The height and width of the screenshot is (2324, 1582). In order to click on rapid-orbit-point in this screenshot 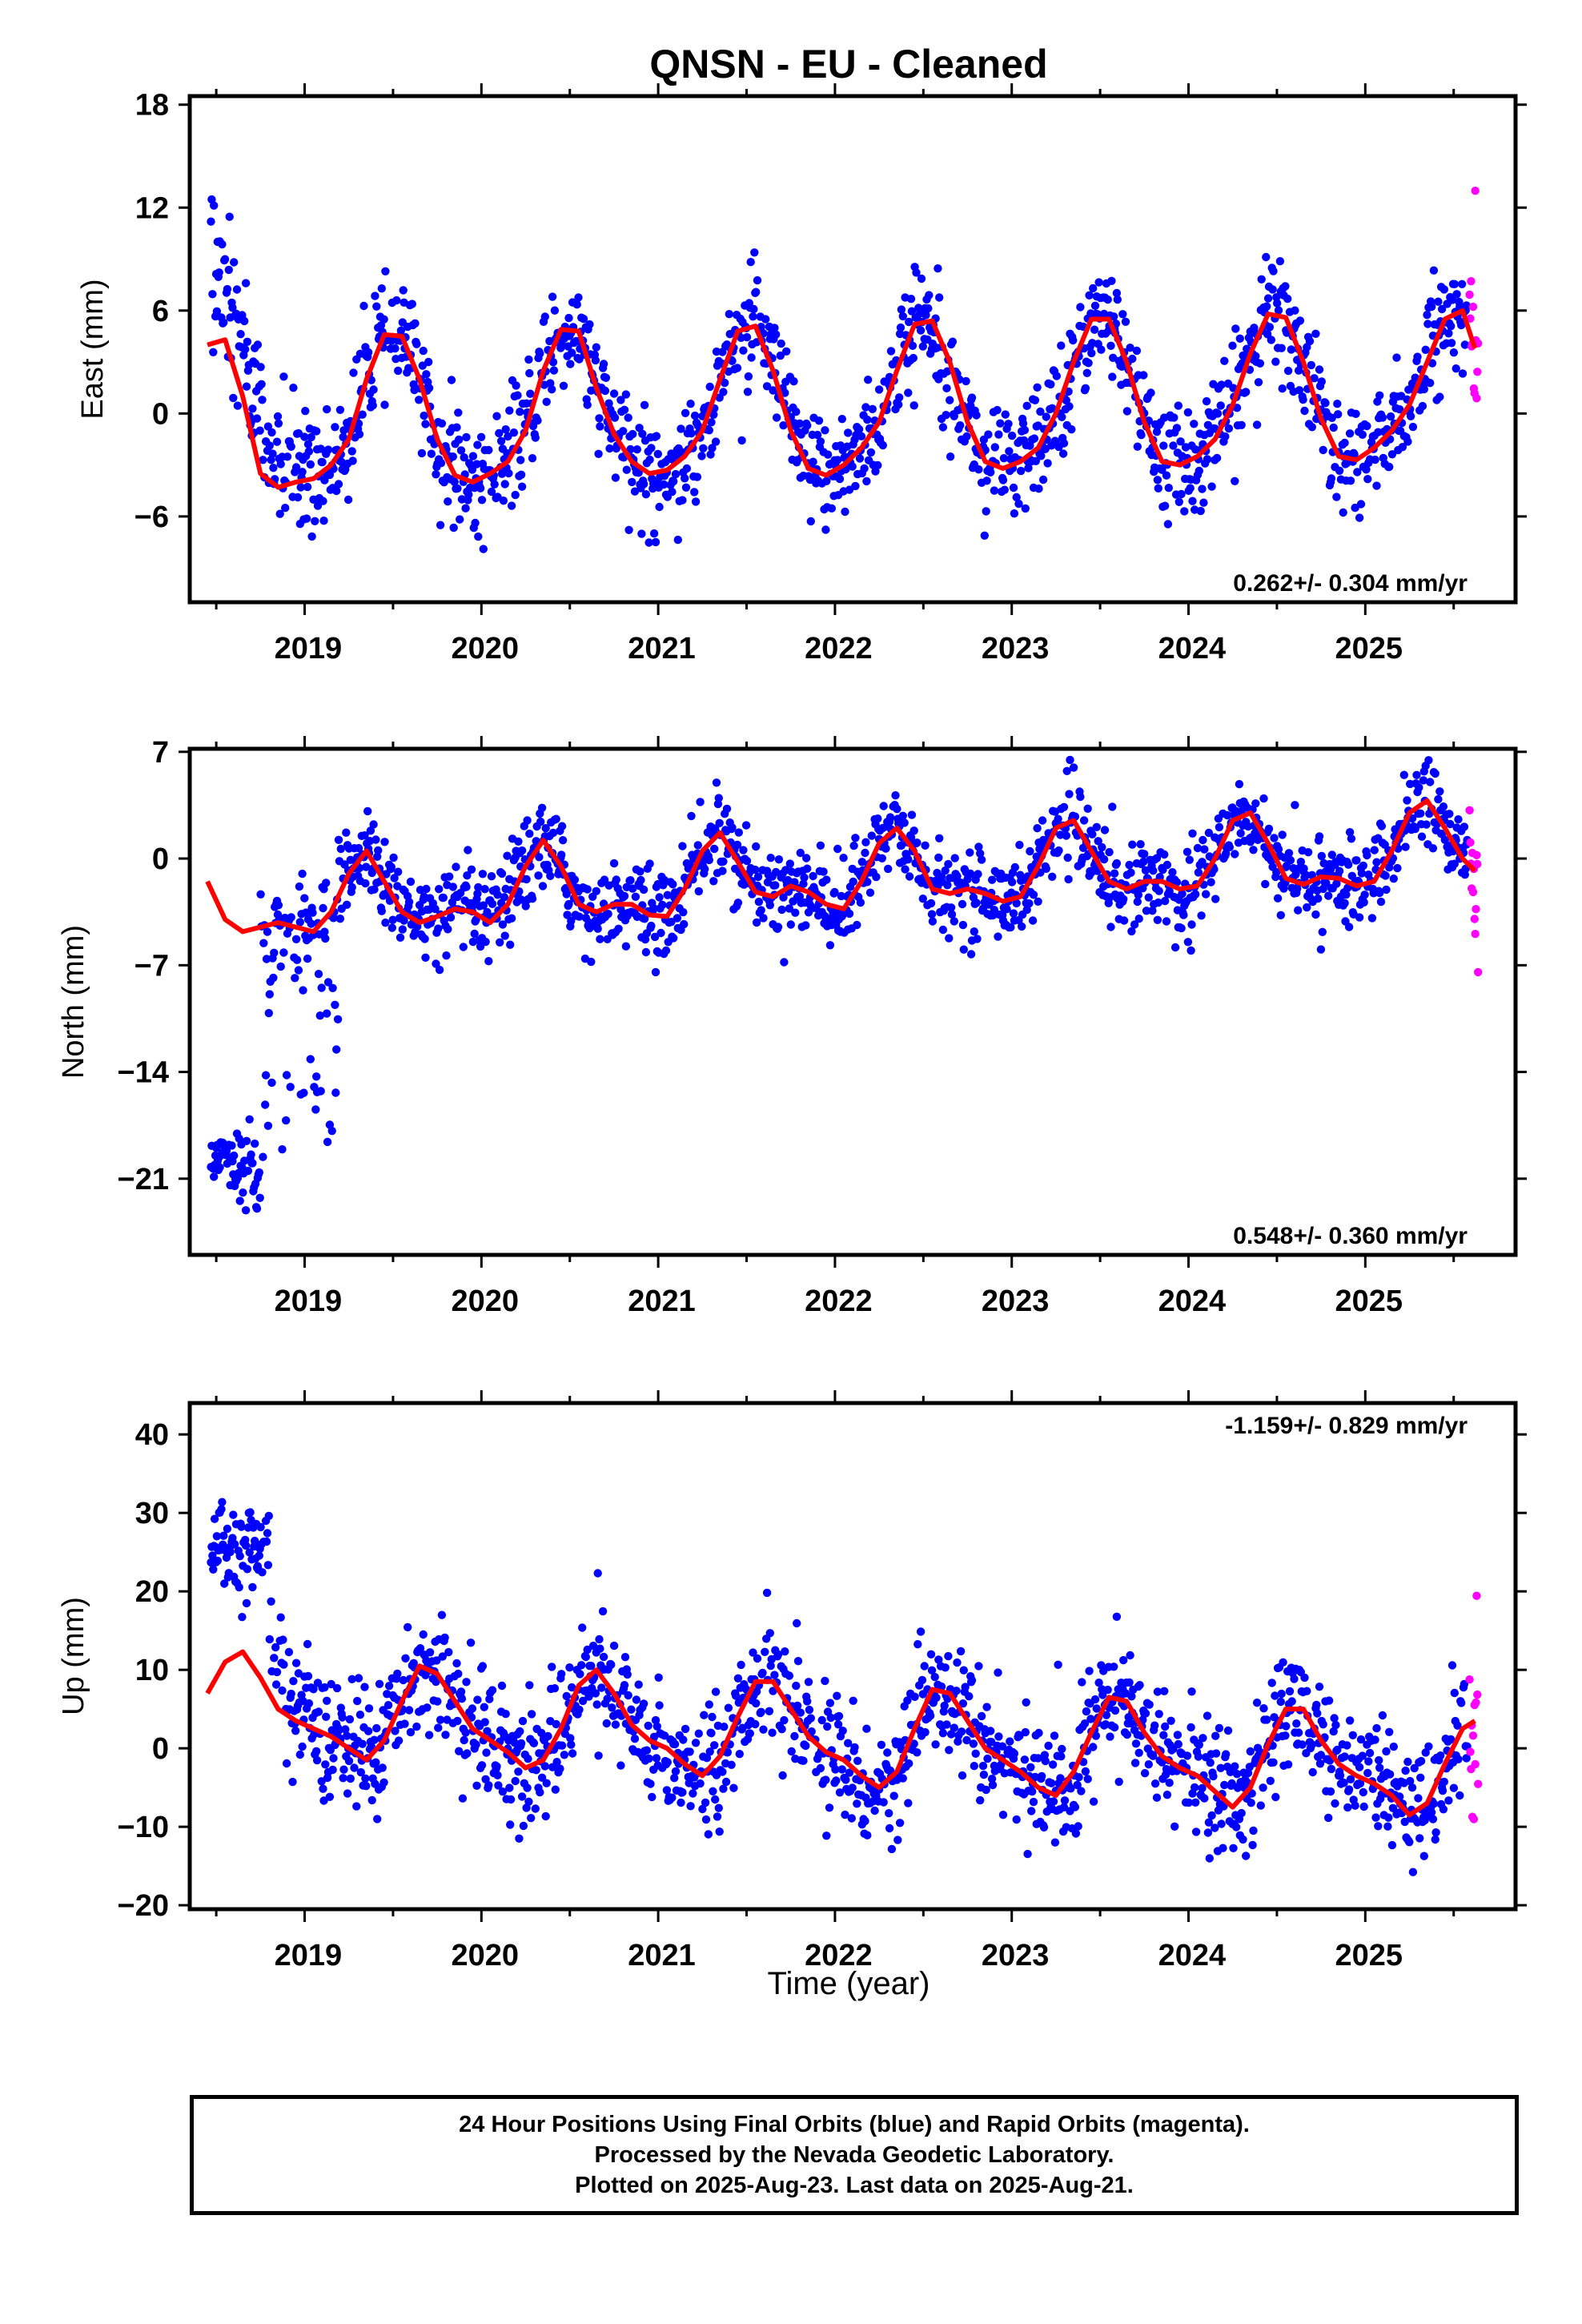, I will do `click(1475, 191)`.